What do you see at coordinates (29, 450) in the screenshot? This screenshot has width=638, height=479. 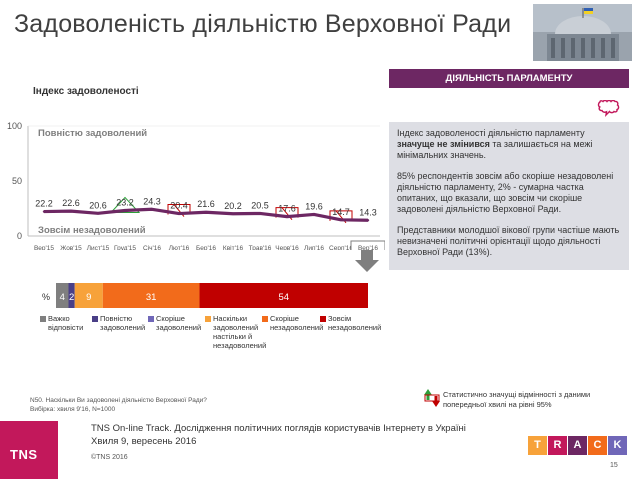 I see `tns-logo: TNS` at bounding box center [29, 450].